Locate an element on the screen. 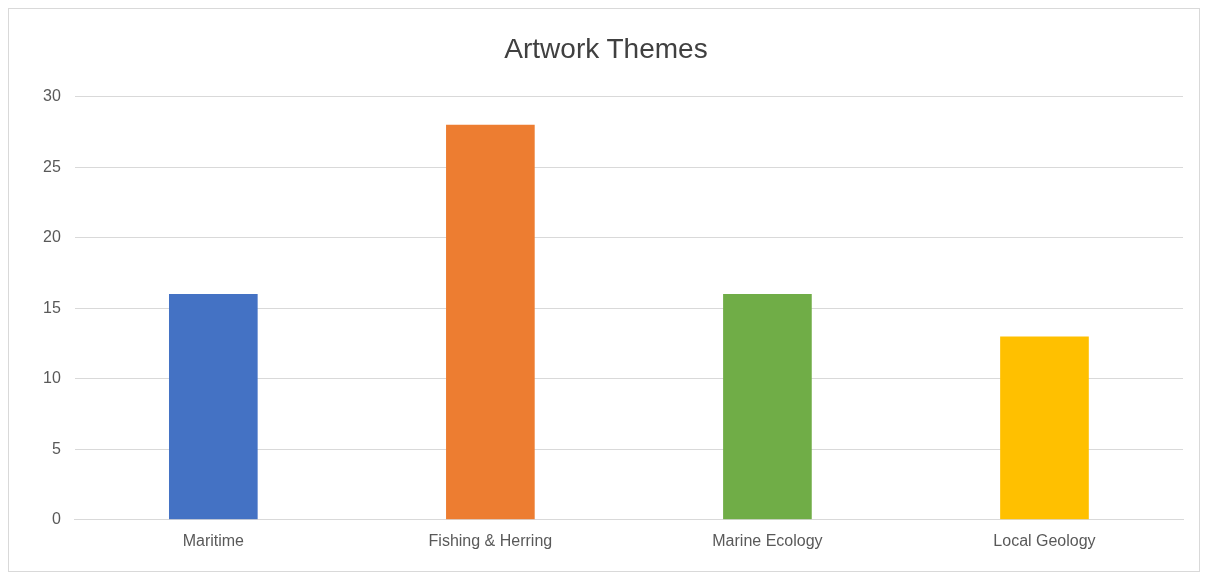 The width and height of the screenshot is (1208, 580). y-tick-label: 25 is located at coordinates (52, 166).